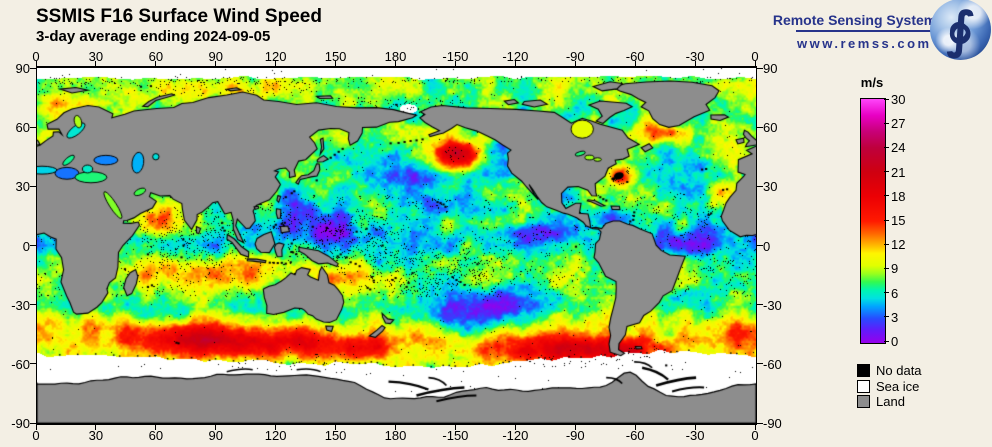  Describe the element at coordinates (22, 187) in the screenshot. I see `lat-label-left: 30` at that location.